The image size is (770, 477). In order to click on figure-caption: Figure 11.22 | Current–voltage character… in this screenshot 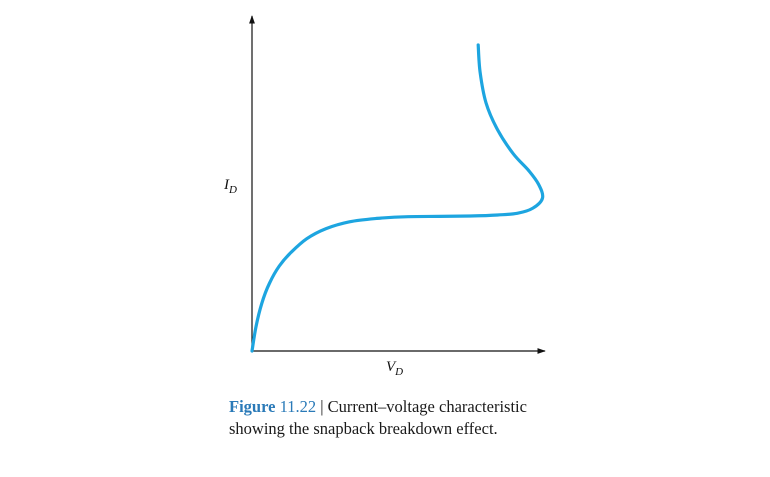, I will do `click(389, 418)`.